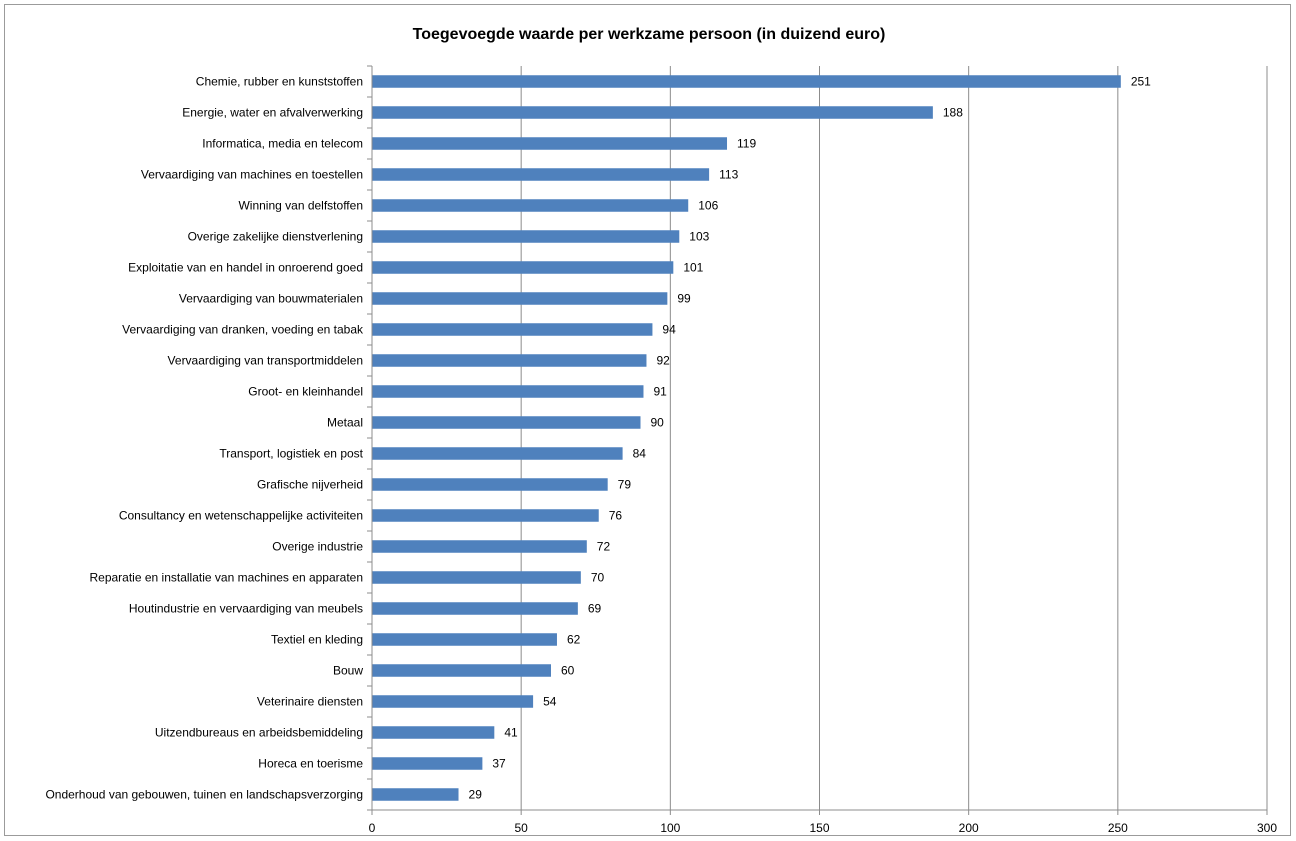 The image size is (1296, 841). Describe the element at coordinates (953, 113) in the screenshot. I see `data-label: 188` at that location.